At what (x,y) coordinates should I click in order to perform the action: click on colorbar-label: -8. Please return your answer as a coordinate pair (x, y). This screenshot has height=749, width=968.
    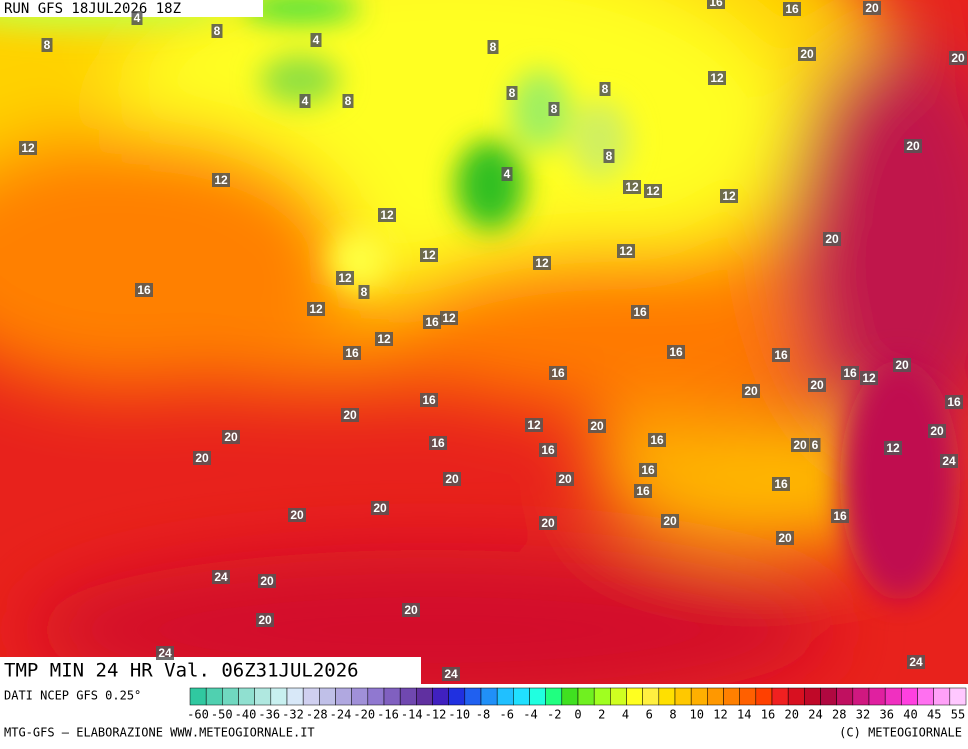
    Looking at the image, I should click on (483, 715).